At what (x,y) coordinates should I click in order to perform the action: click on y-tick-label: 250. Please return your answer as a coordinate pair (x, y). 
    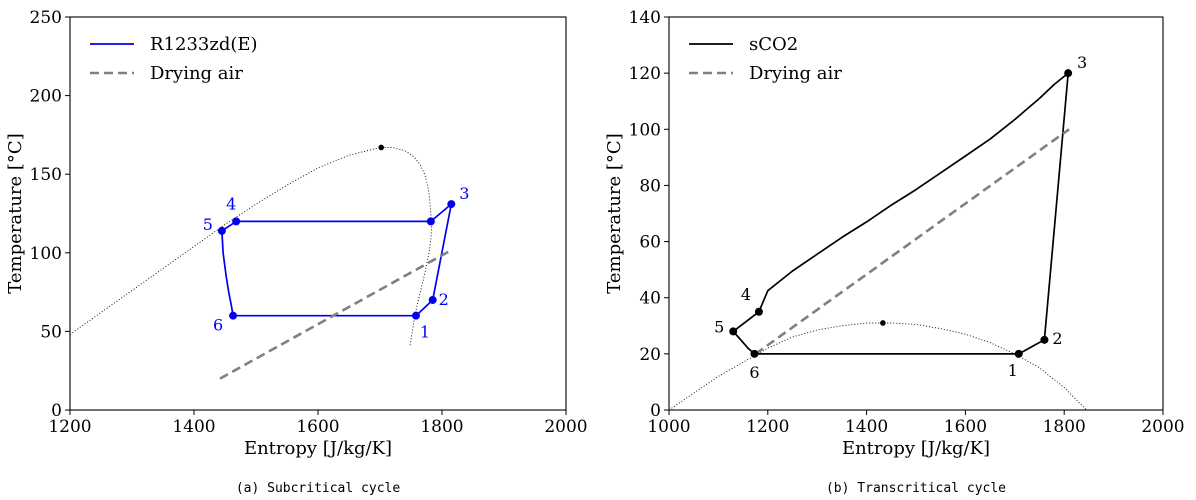
    Looking at the image, I should click on (46, 18).